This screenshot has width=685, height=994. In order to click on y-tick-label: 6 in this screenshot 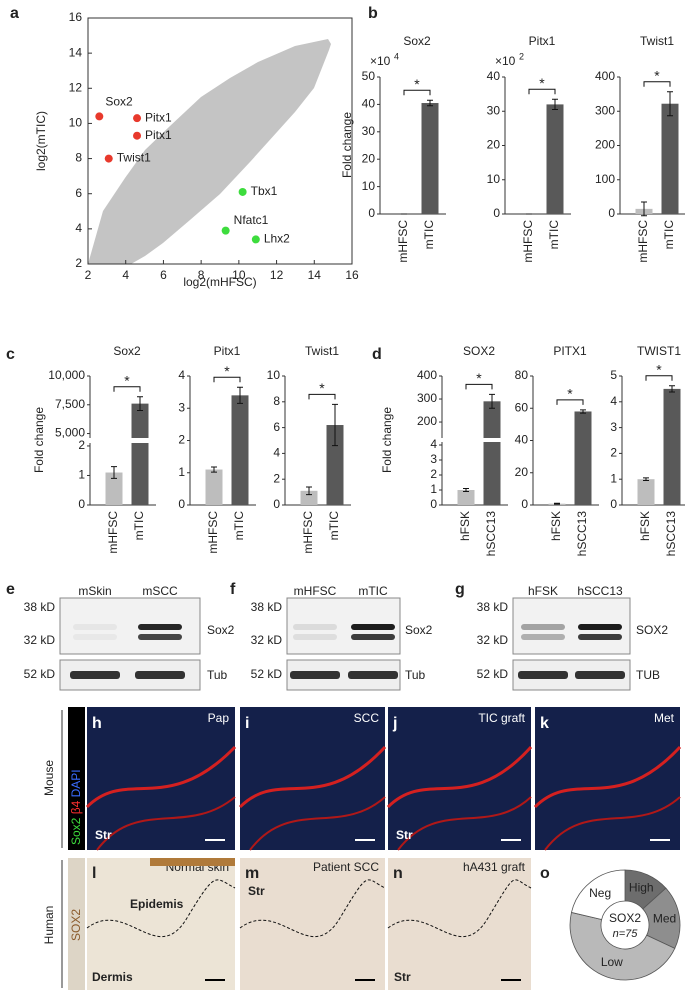, I will do `click(276, 427)`.